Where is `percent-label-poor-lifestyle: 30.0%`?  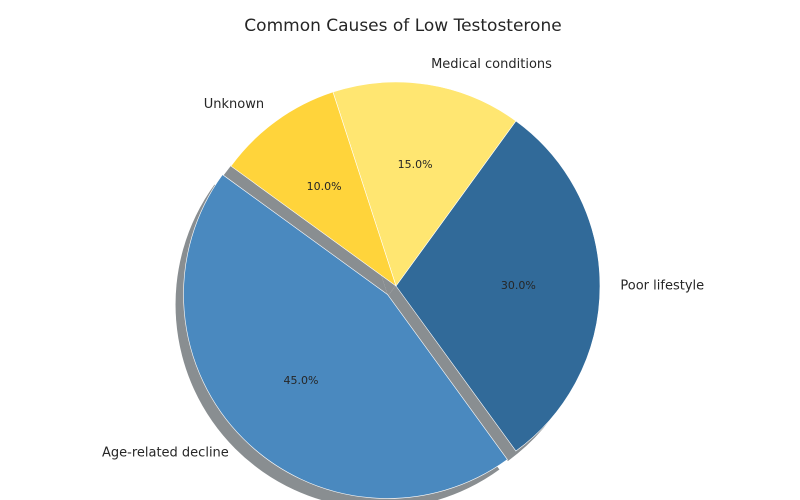
percent-label-poor-lifestyle: 30.0% is located at coordinates (518, 285).